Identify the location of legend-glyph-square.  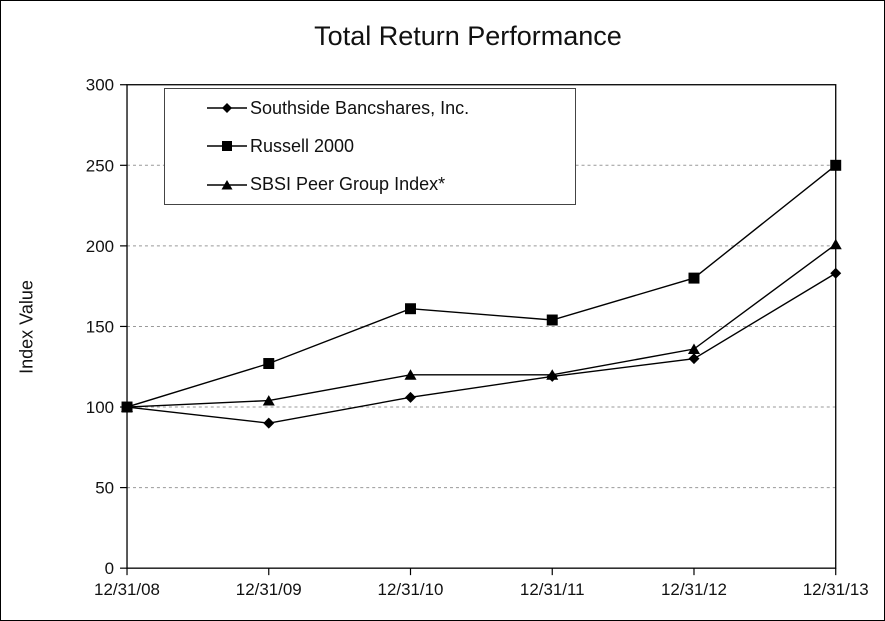
(227, 146).